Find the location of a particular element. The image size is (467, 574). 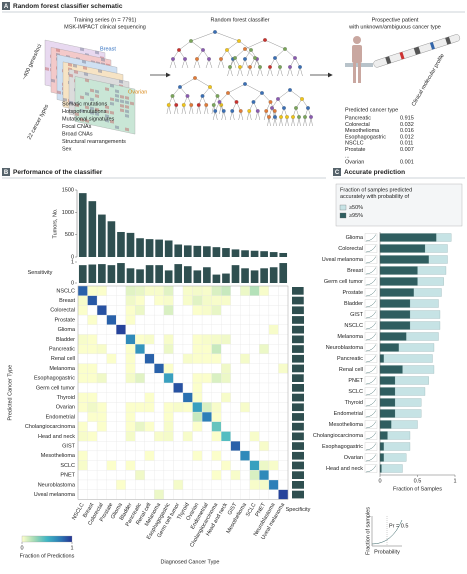

prediction-prob: 0.012 is located at coordinates (407, 137).